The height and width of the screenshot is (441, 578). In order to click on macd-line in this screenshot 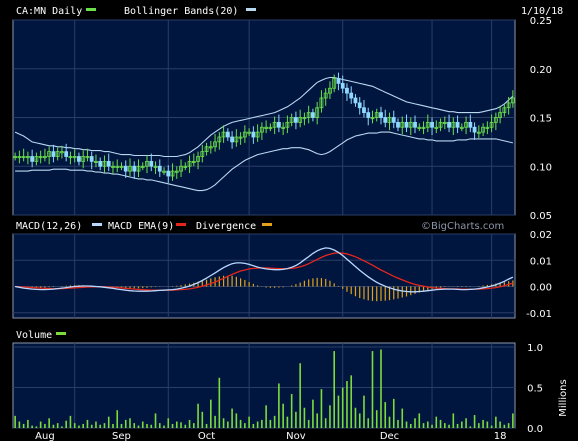, I will do `click(264, 270)`.